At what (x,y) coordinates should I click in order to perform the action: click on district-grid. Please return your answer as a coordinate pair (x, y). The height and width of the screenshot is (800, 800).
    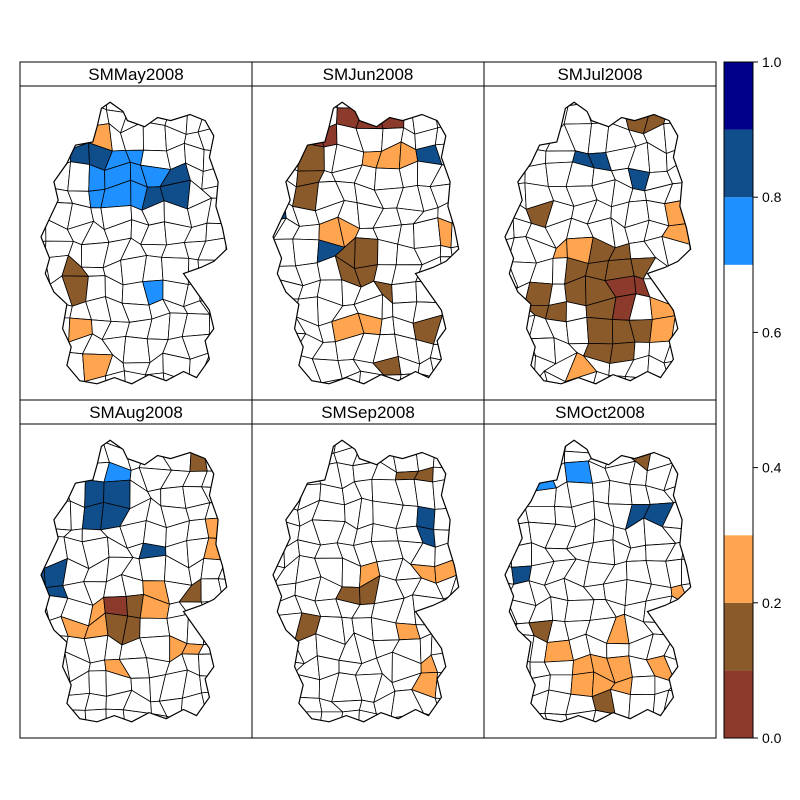
    Looking at the image, I should click on (598, 581).